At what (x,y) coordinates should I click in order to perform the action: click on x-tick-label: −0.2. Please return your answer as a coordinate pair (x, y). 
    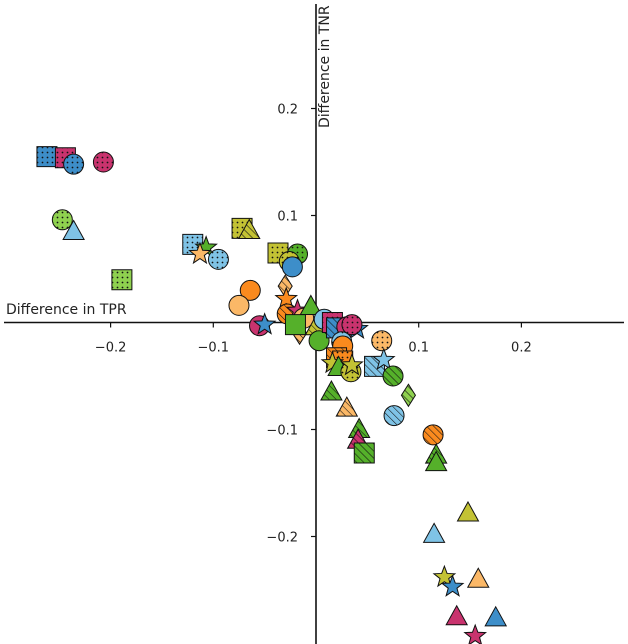
    Looking at the image, I should click on (111, 348).